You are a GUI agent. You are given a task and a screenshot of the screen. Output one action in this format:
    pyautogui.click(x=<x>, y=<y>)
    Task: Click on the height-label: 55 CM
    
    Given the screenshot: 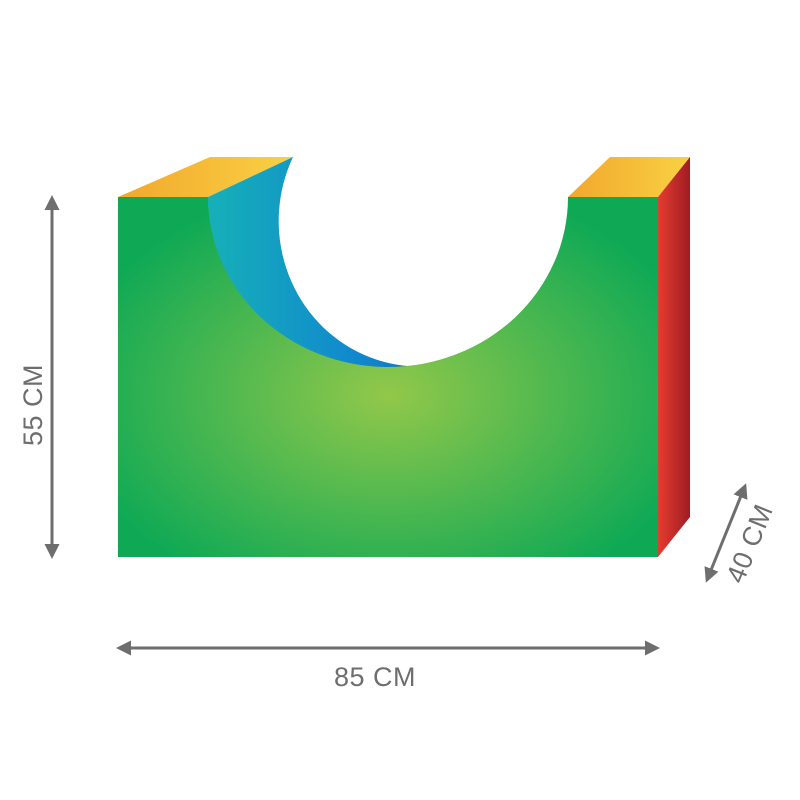 What is the action you would take?
    pyautogui.click(x=33, y=405)
    